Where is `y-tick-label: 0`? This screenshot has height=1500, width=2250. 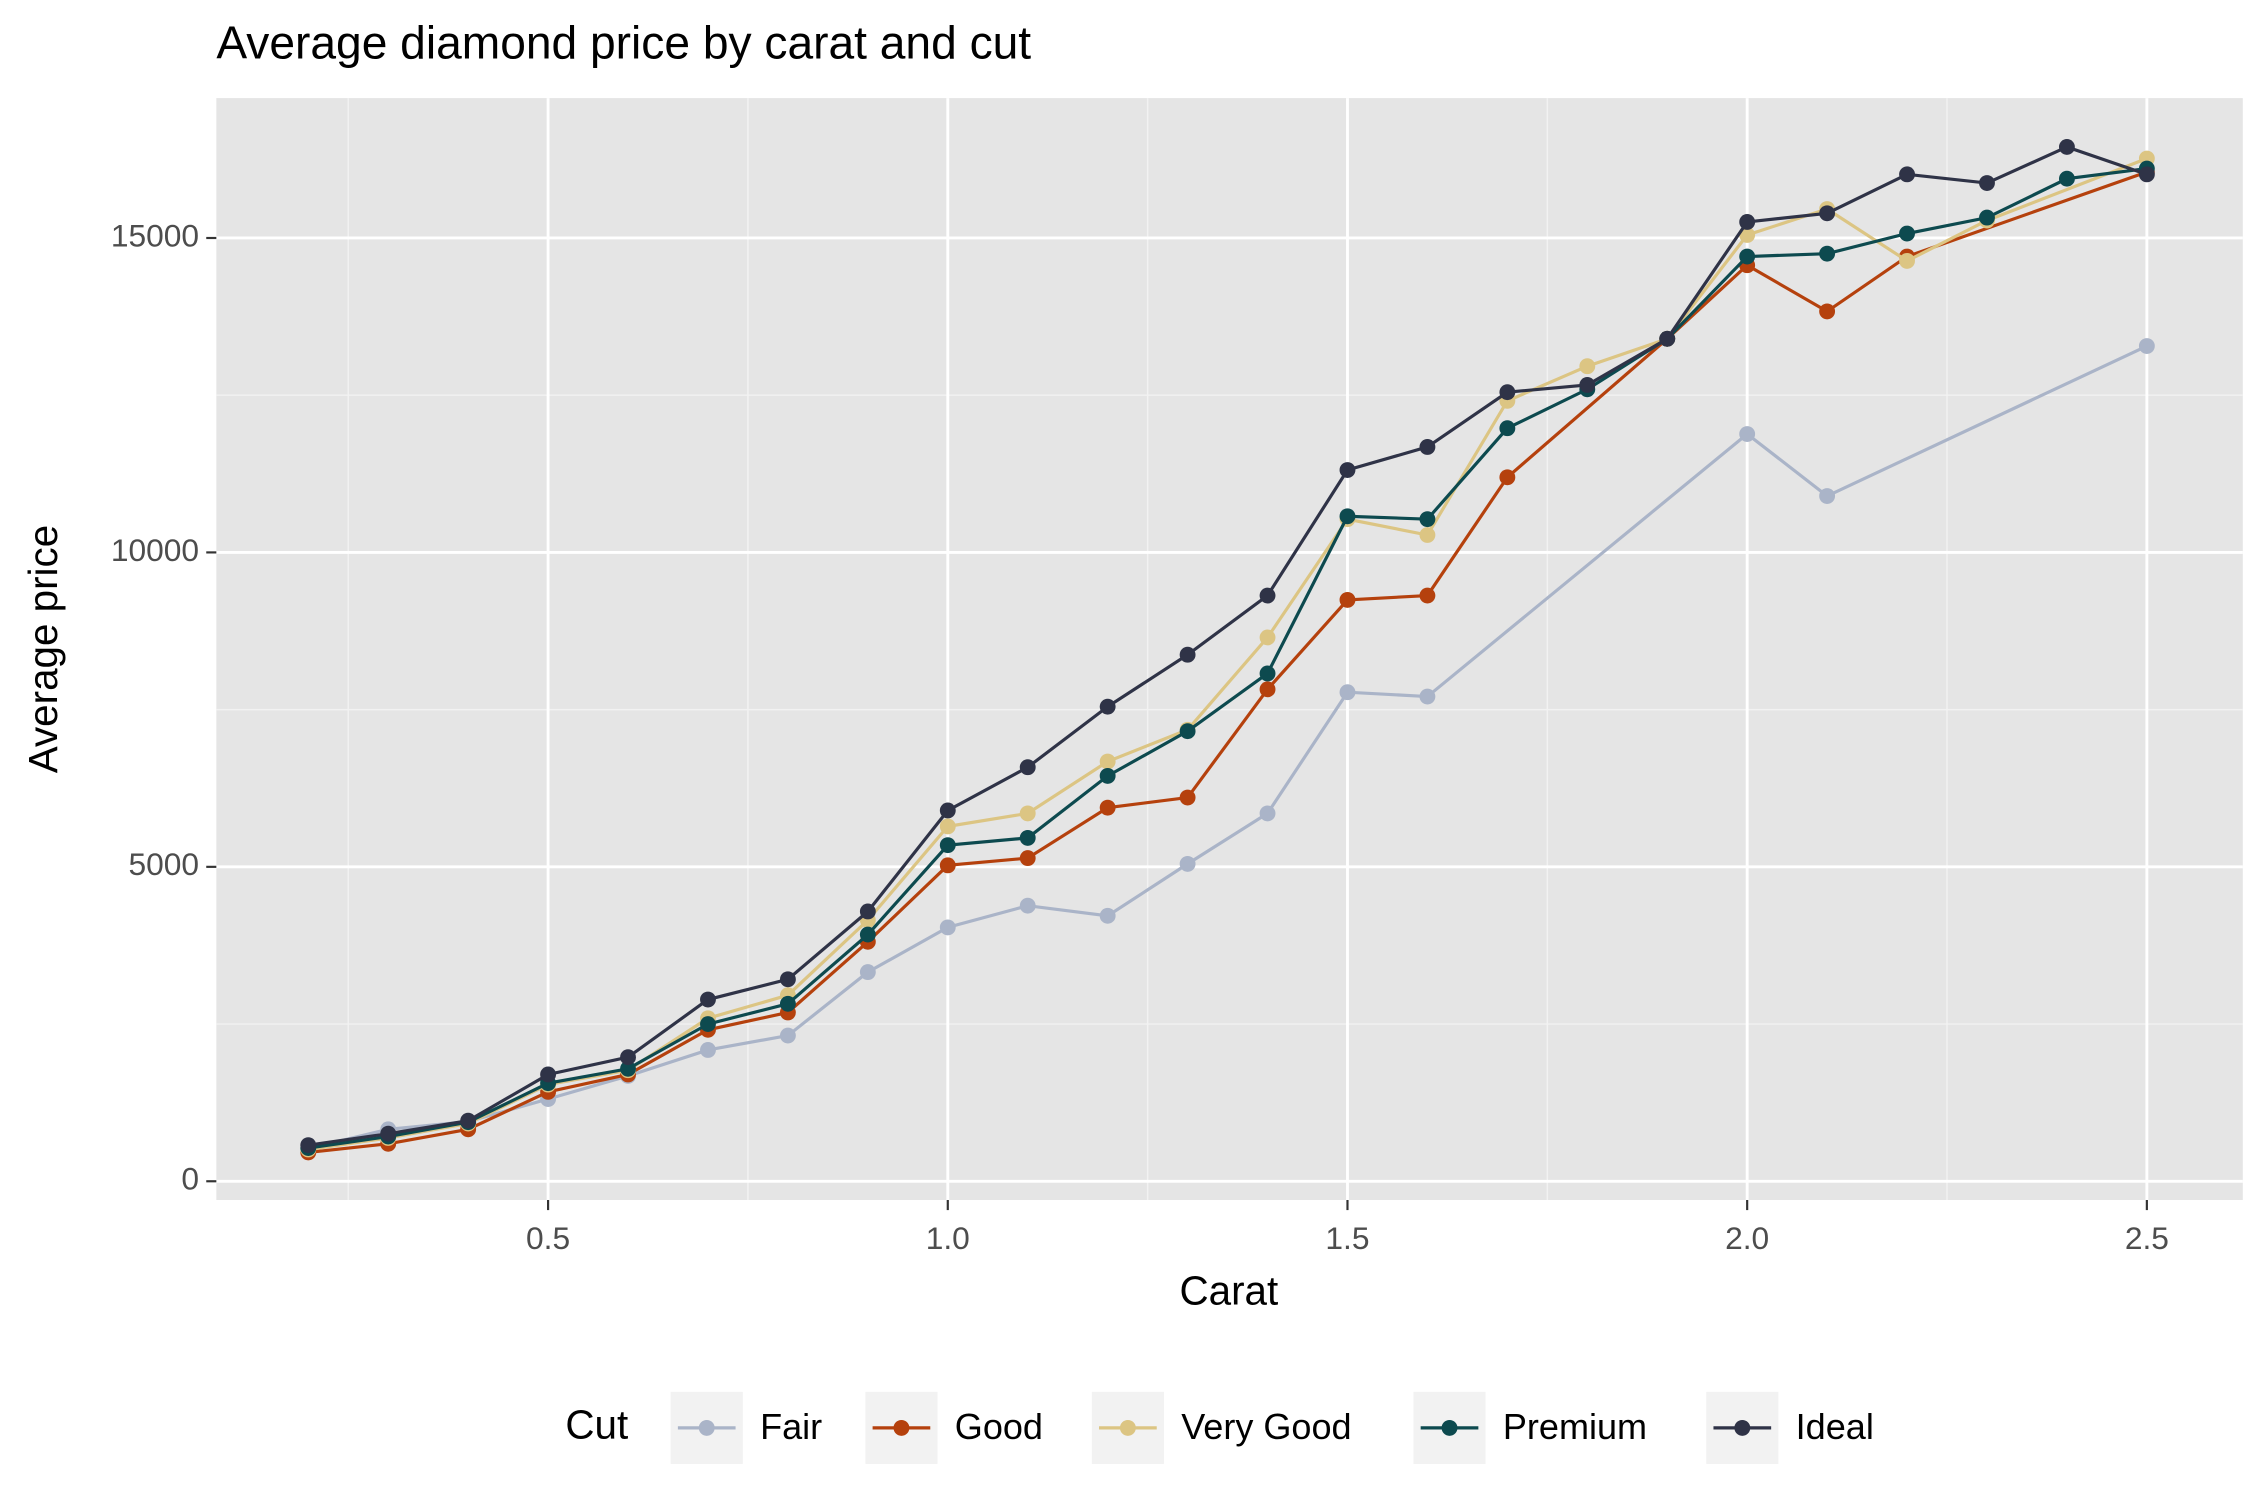
y-tick-label: 0 is located at coordinates (190, 1179).